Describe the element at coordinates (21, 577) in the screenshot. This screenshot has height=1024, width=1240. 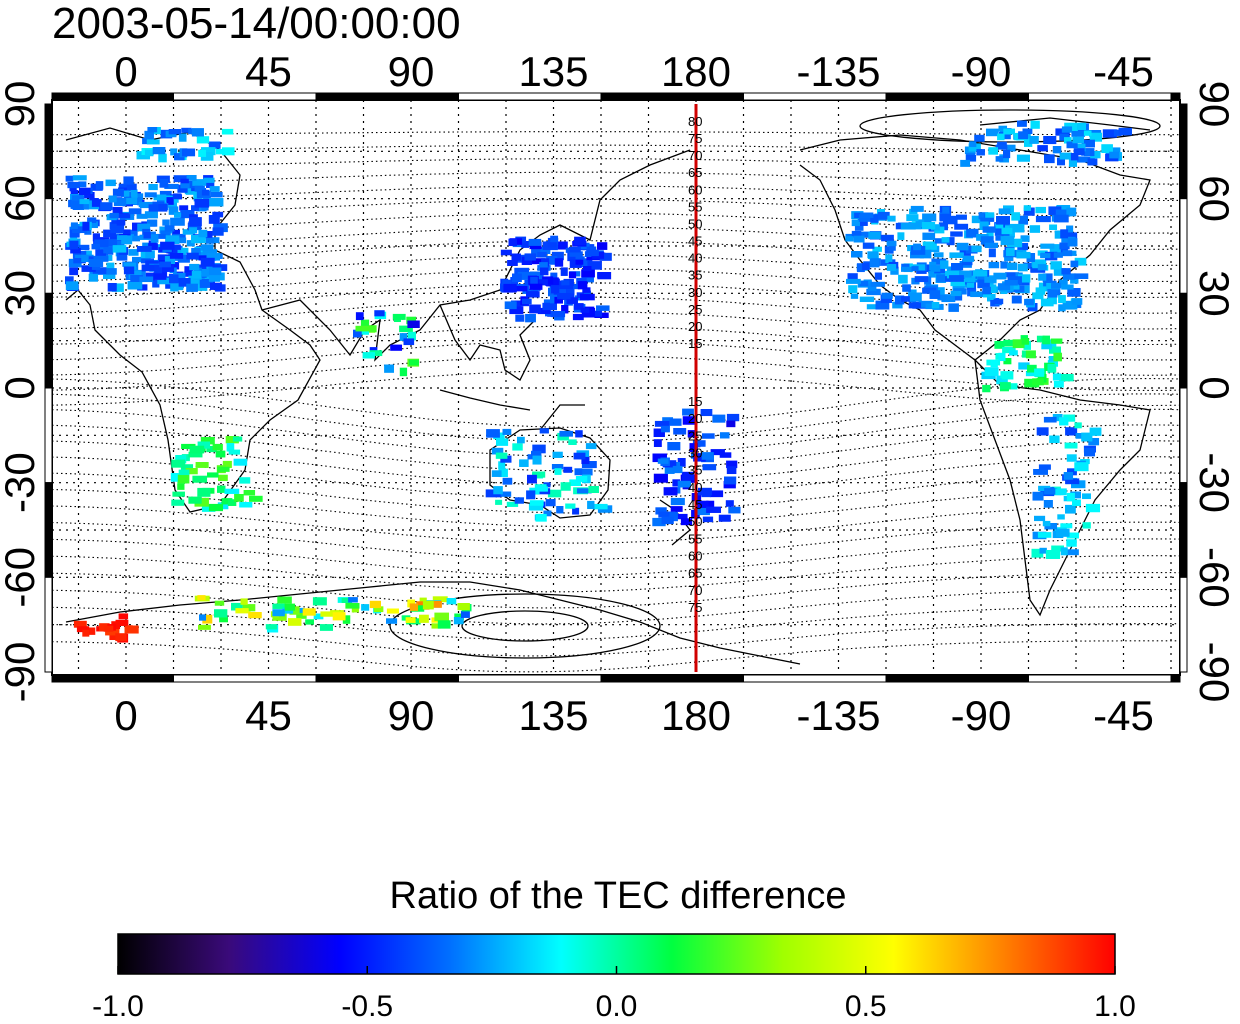
I see `left-lat-tick-label: -60` at that location.